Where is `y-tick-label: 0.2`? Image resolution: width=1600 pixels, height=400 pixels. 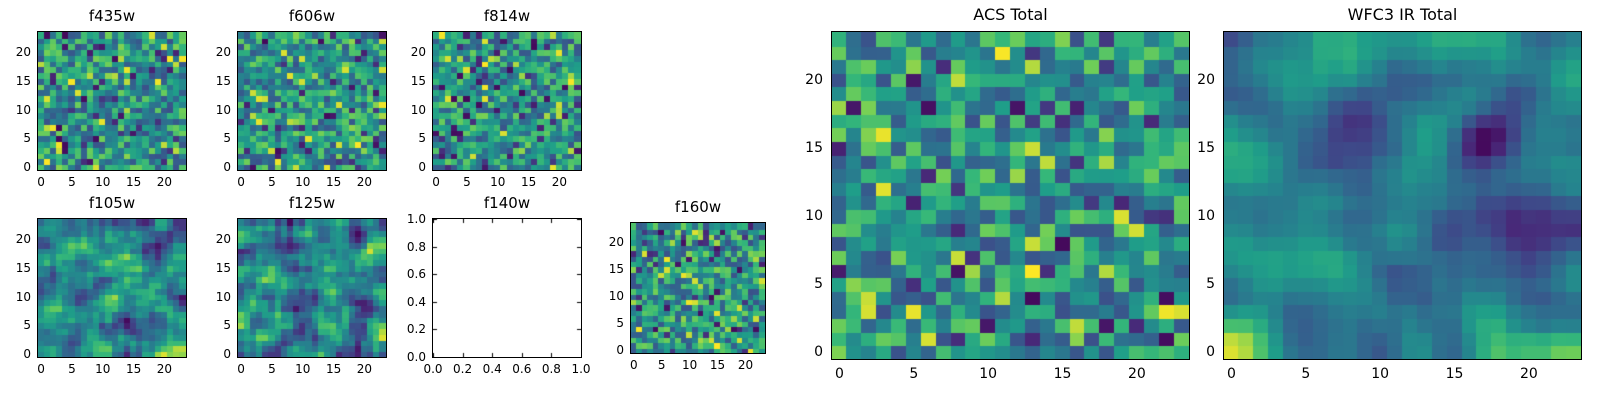
y-tick-label: 0.2 is located at coordinates (416, 329).